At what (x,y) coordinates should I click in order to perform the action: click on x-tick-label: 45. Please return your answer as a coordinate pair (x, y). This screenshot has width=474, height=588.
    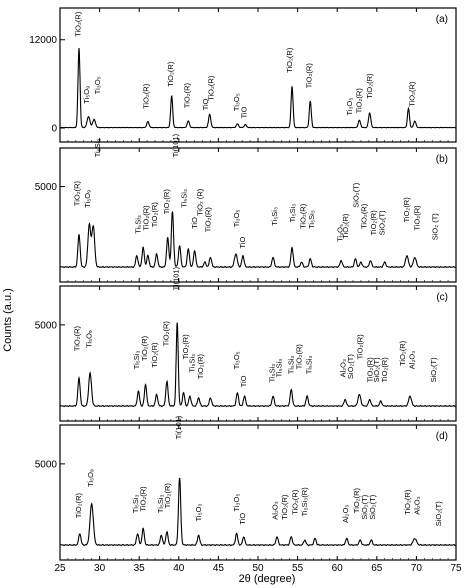
    Looking at the image, I should click on (219, 568).